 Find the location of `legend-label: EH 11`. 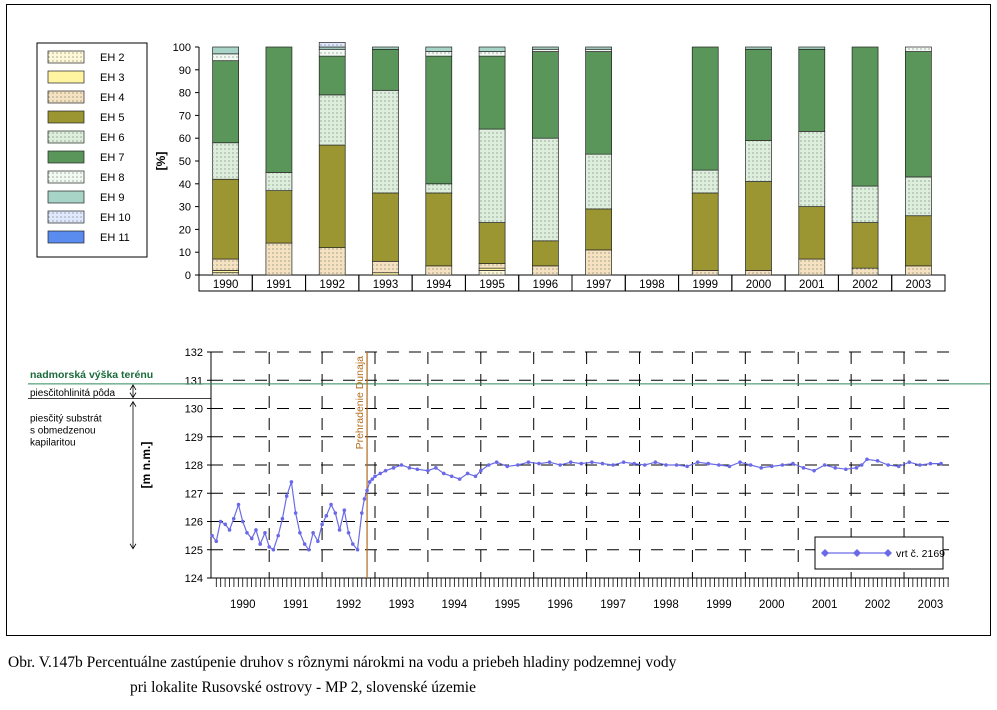

legend-label: EH 11 is located at coordinates (115, 238).